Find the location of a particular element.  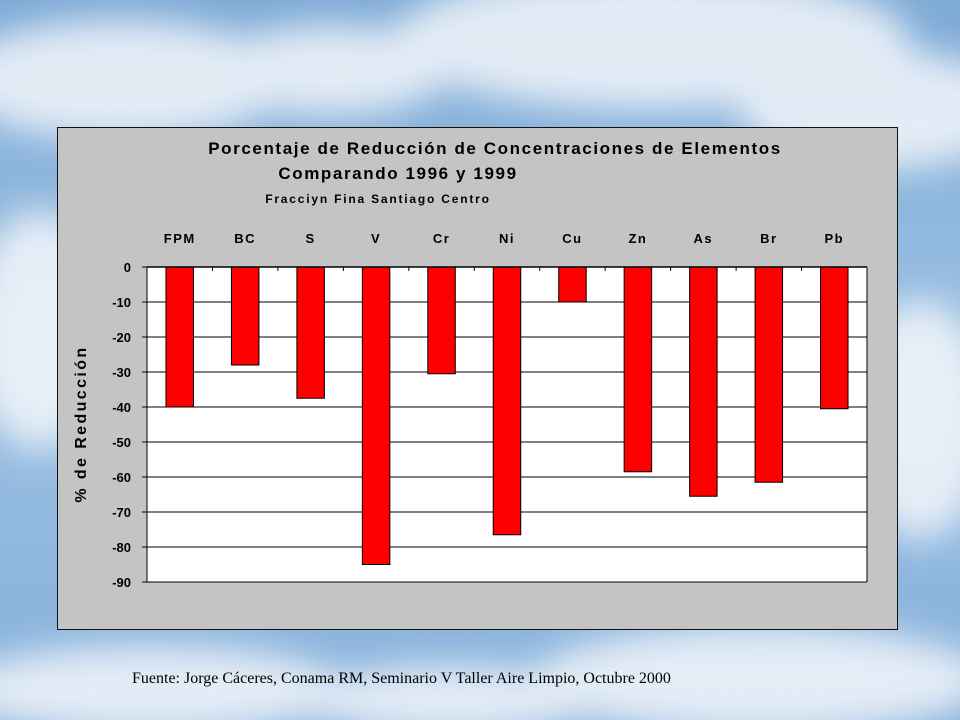

bar-FPM is located at coordinates (179, 337).